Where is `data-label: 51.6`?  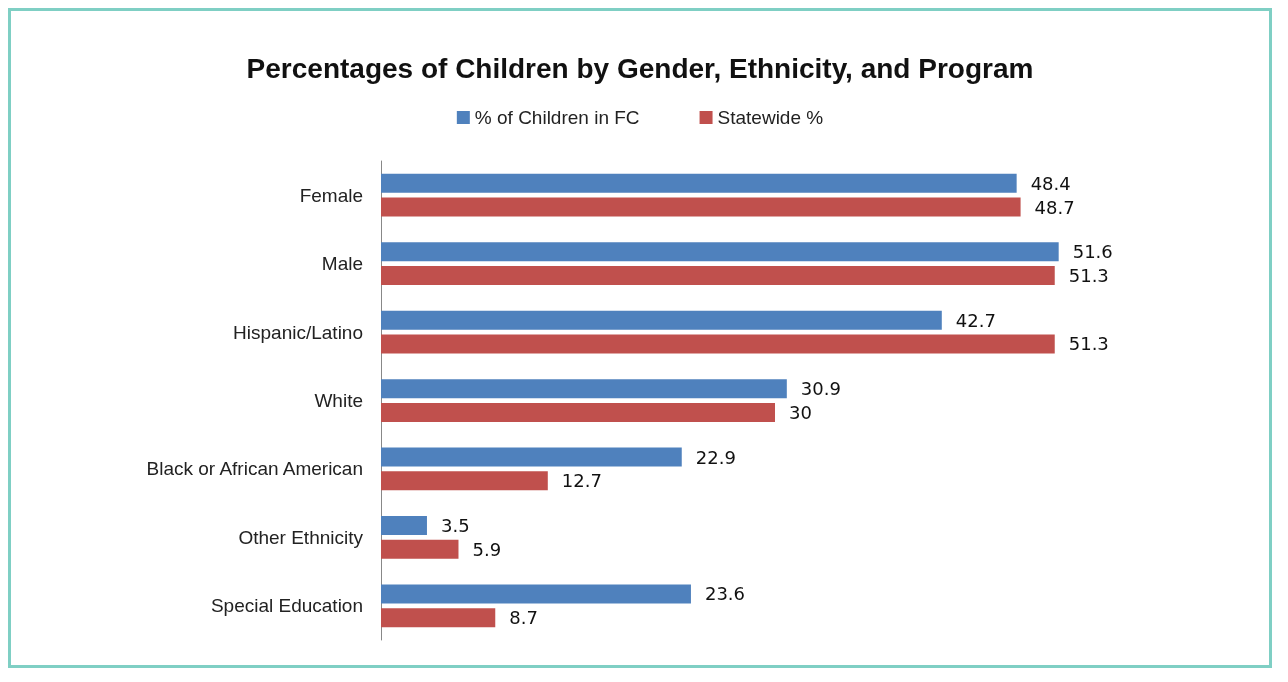
data-label: 51.6 is located at coordinates (1092, 252).